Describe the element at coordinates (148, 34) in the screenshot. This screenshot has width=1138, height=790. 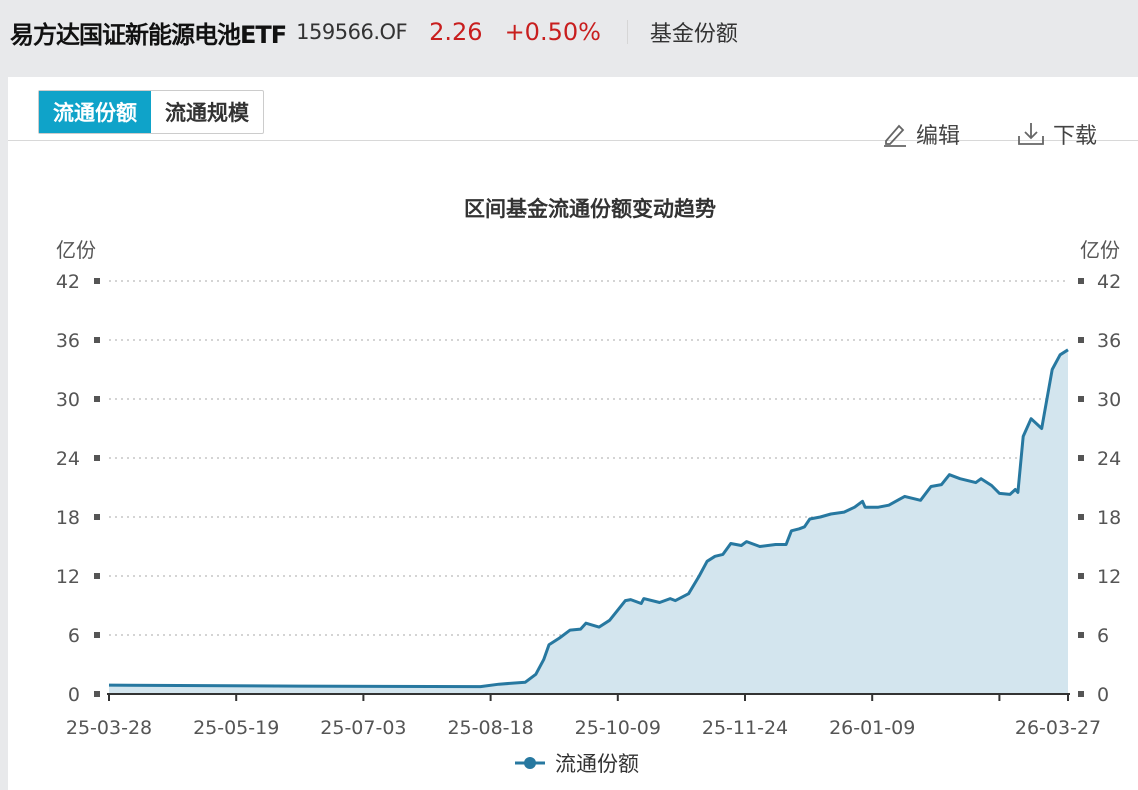
I see `fund-name: 易方达国证新能源电池ETF` at that location.